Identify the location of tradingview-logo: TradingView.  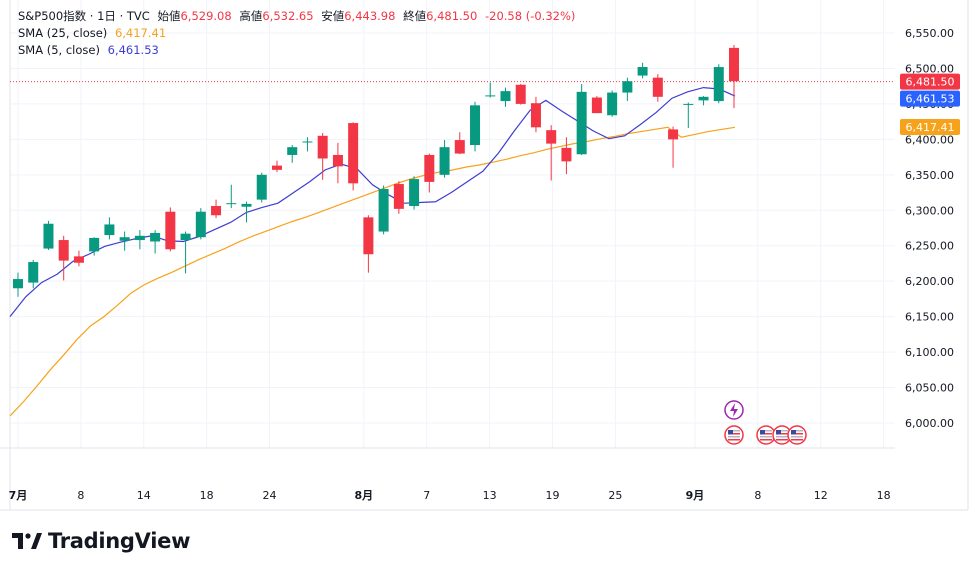
(101, 541).